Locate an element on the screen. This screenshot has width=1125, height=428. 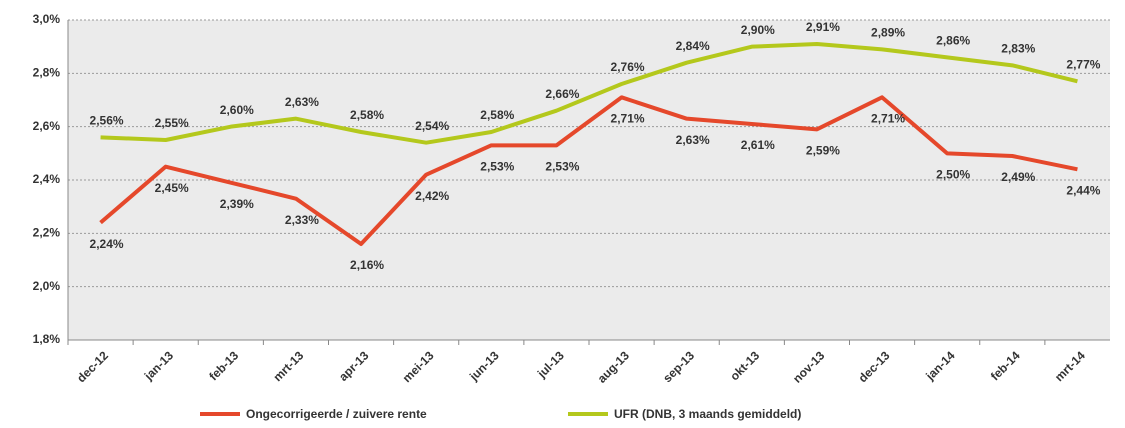
data-label: 2,39% is located at coordinates (237, 204).